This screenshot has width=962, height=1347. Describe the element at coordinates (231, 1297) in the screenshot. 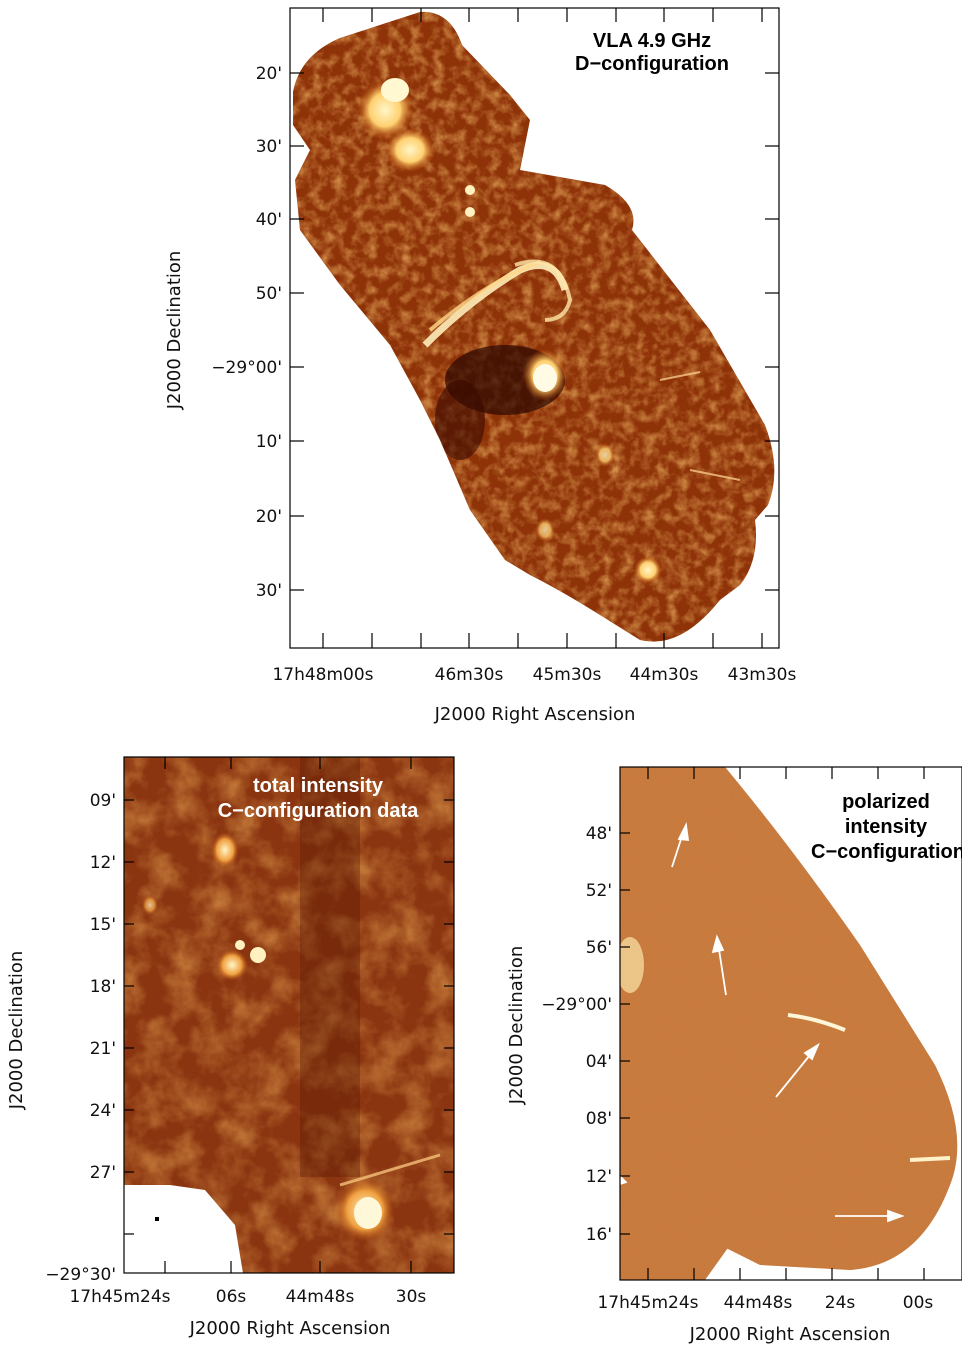

I see `left-x-tick-label: 06s` at that location.